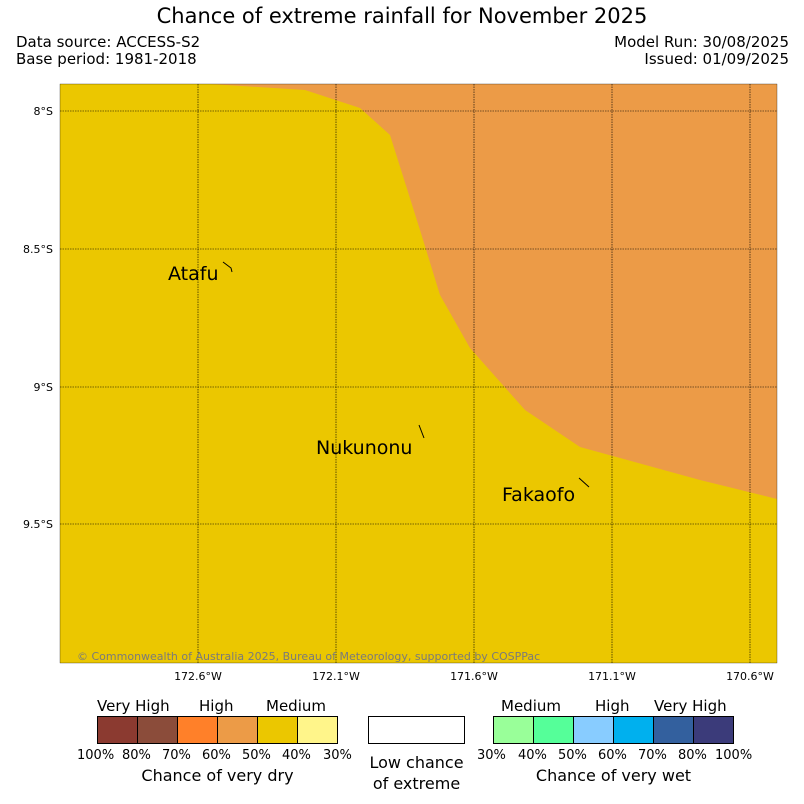 The width and height of the screenshot is (804, 804). What do you see at coordinates (227, 267) in the screenshot?
I see `atafu-atoll-outline` at bounding box center [227, 267].